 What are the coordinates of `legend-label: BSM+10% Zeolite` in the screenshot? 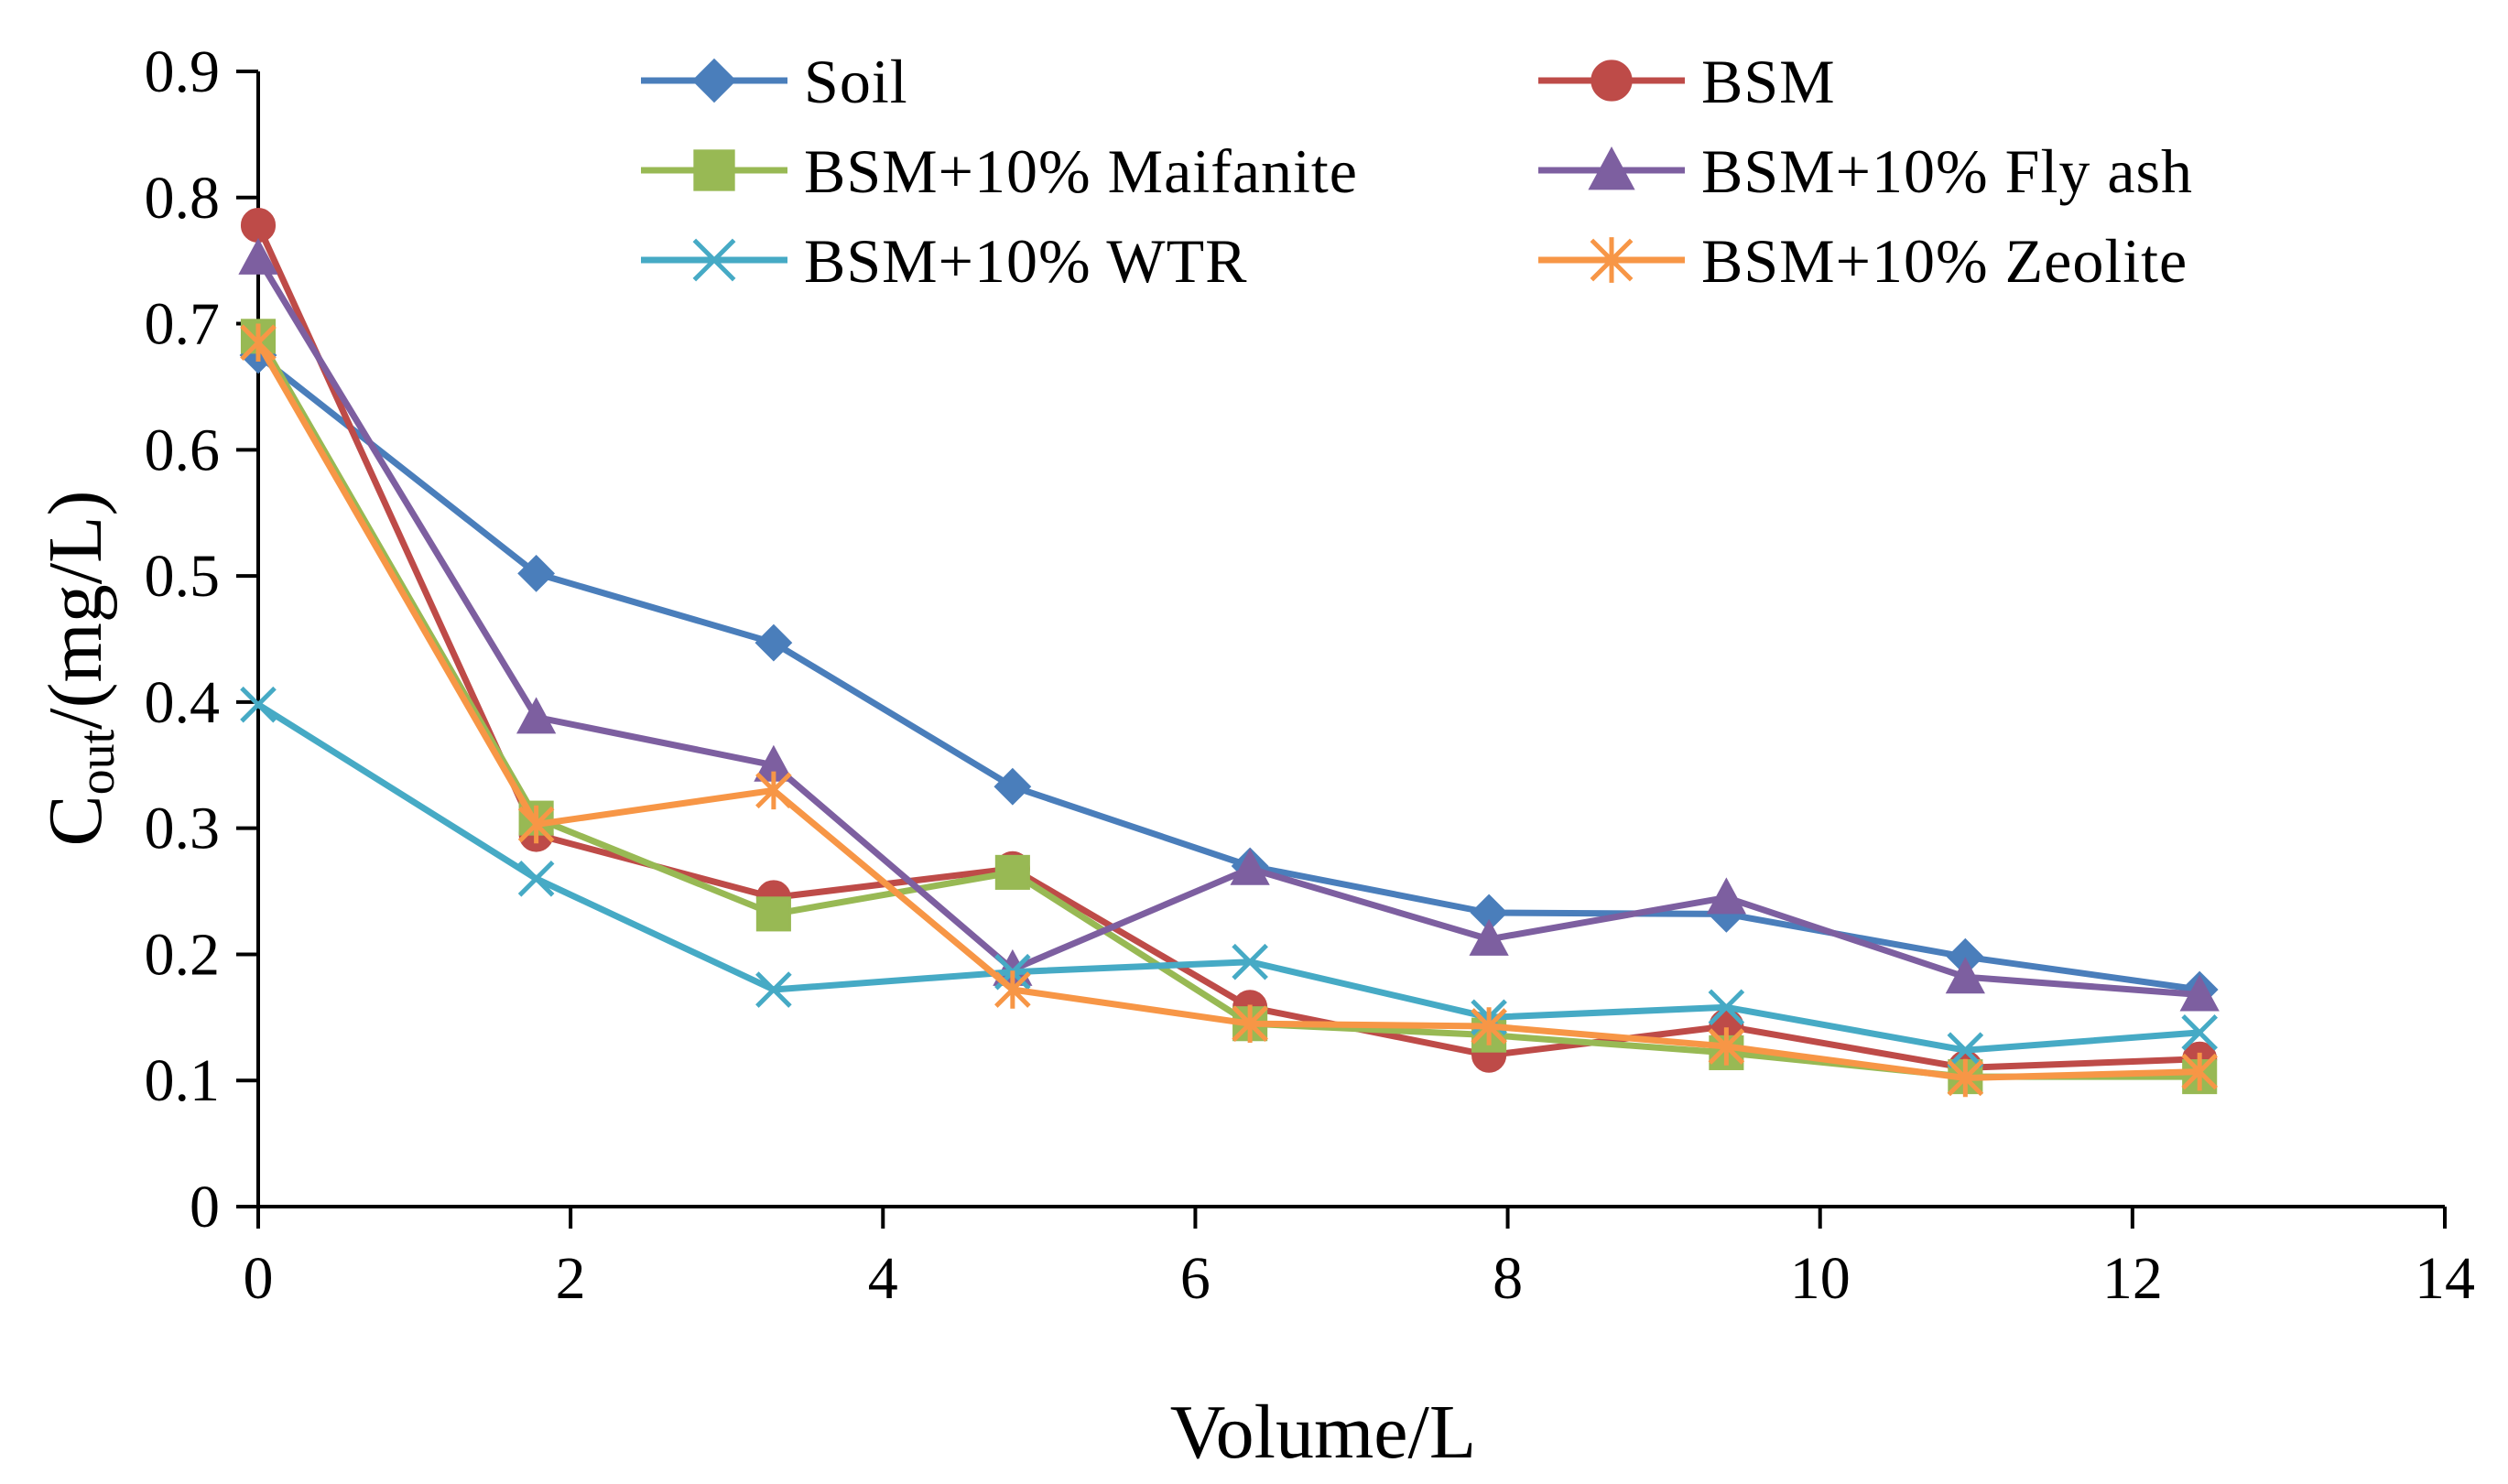 It's located at (1944, 261).